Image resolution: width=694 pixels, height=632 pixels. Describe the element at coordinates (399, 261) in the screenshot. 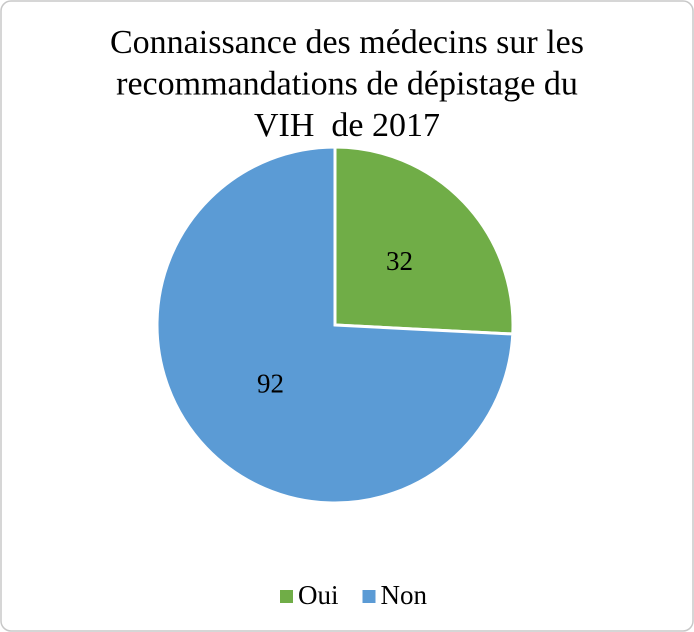

I see `data-label: 32` at that location.